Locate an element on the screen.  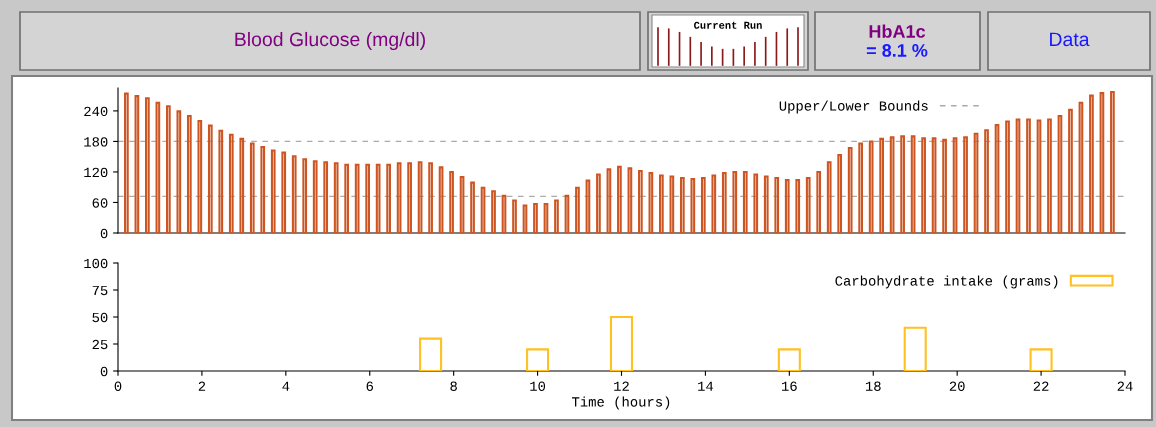
x-tick-label: 14 is located at coordinates (706, 386).